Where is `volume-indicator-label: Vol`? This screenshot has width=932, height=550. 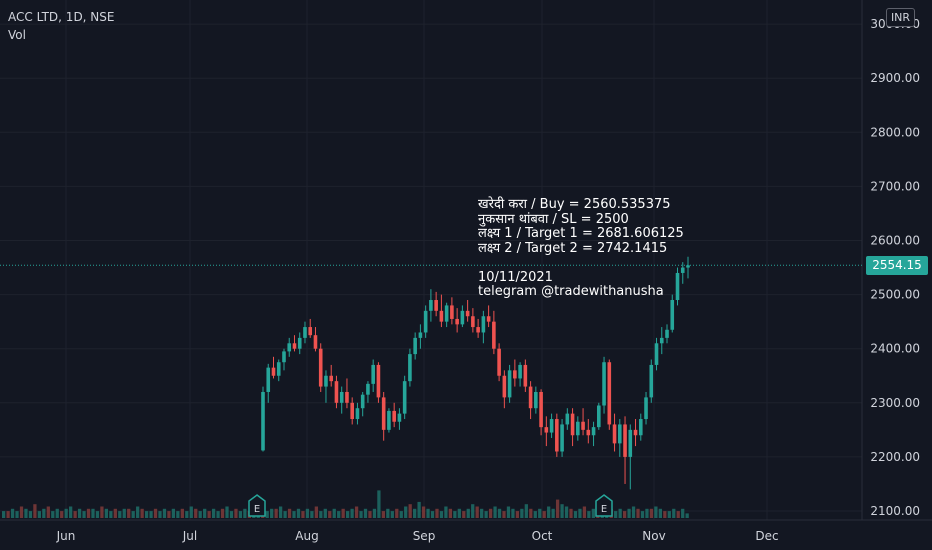 volume-indicator-label: Vol is located at coordinates (17, 35).